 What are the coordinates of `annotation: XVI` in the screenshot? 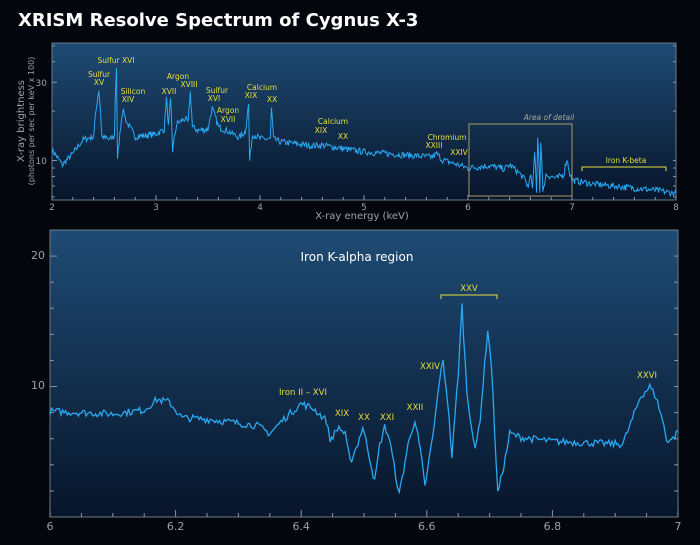 It's located at (214, 98).